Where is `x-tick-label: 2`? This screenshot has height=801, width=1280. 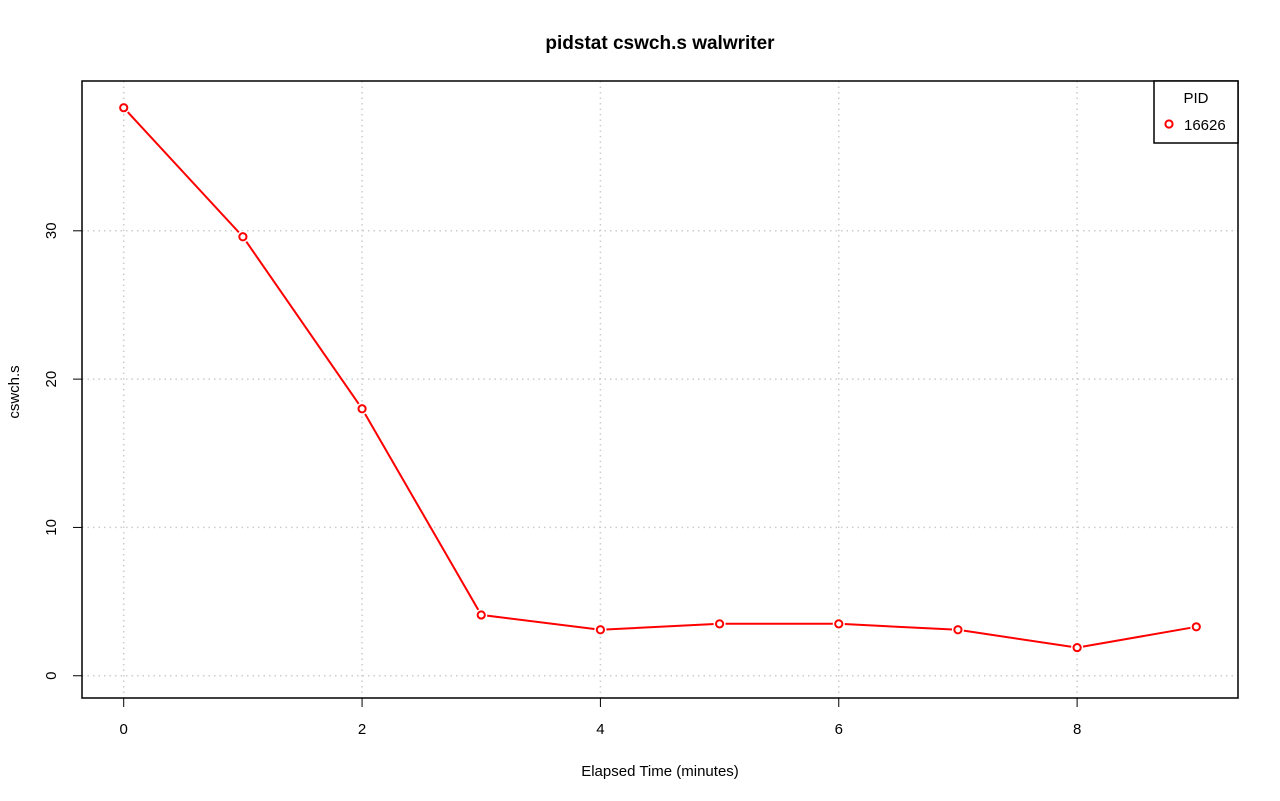 x-tick-label: 2 is located at coordinates (362, 729).